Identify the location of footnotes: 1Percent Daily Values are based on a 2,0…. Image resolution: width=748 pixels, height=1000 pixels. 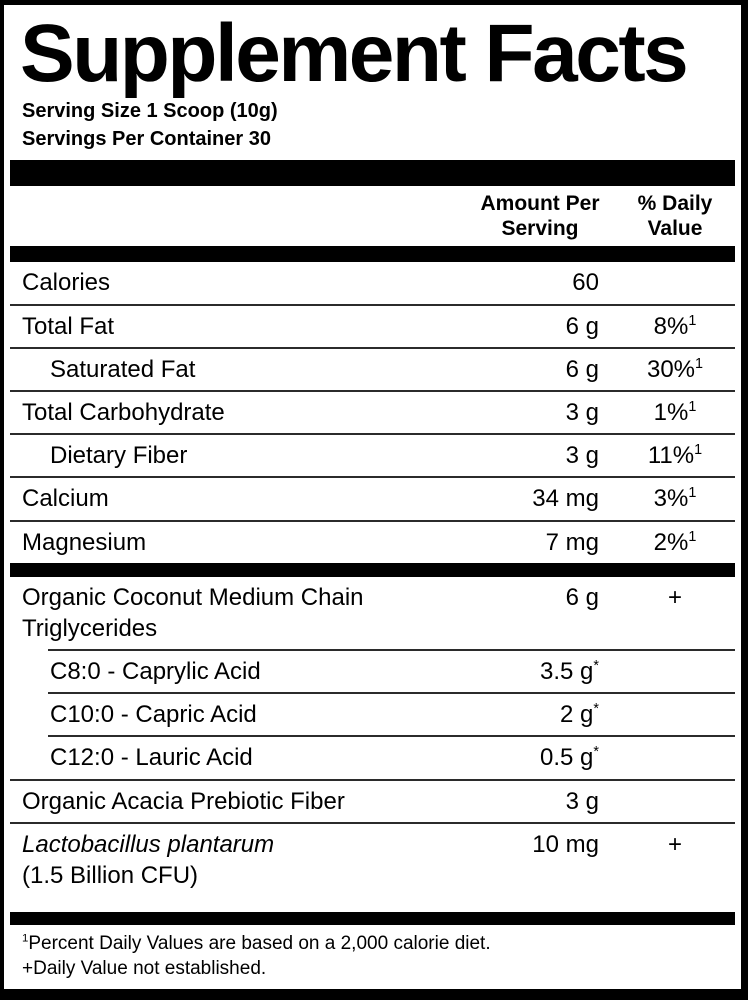
(372, 957).